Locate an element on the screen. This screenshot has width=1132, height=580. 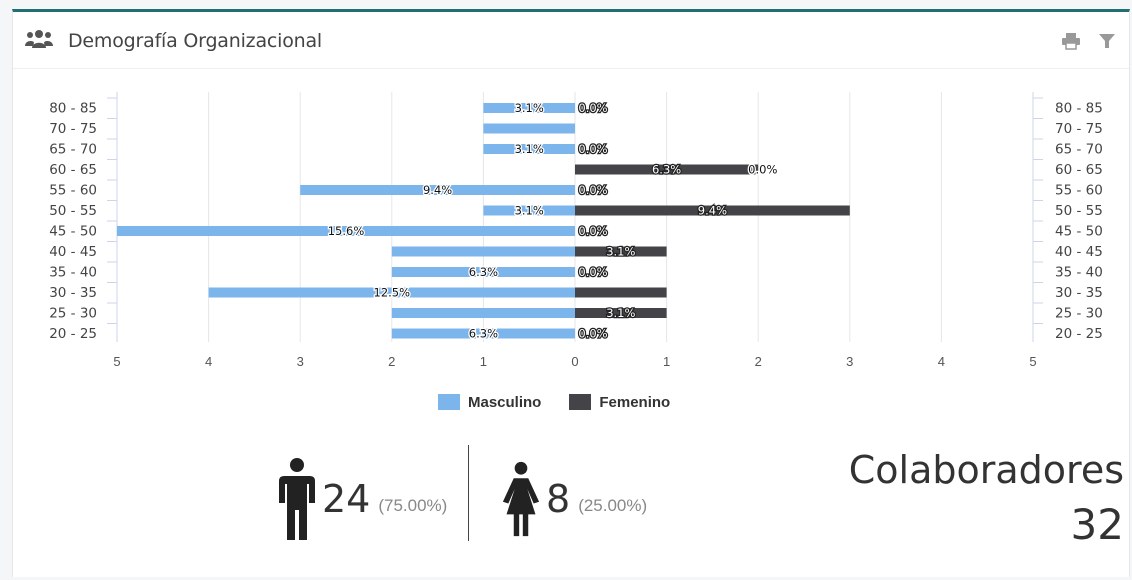
legend-item-masculino: Masculino is located at coordinates (489, 402).